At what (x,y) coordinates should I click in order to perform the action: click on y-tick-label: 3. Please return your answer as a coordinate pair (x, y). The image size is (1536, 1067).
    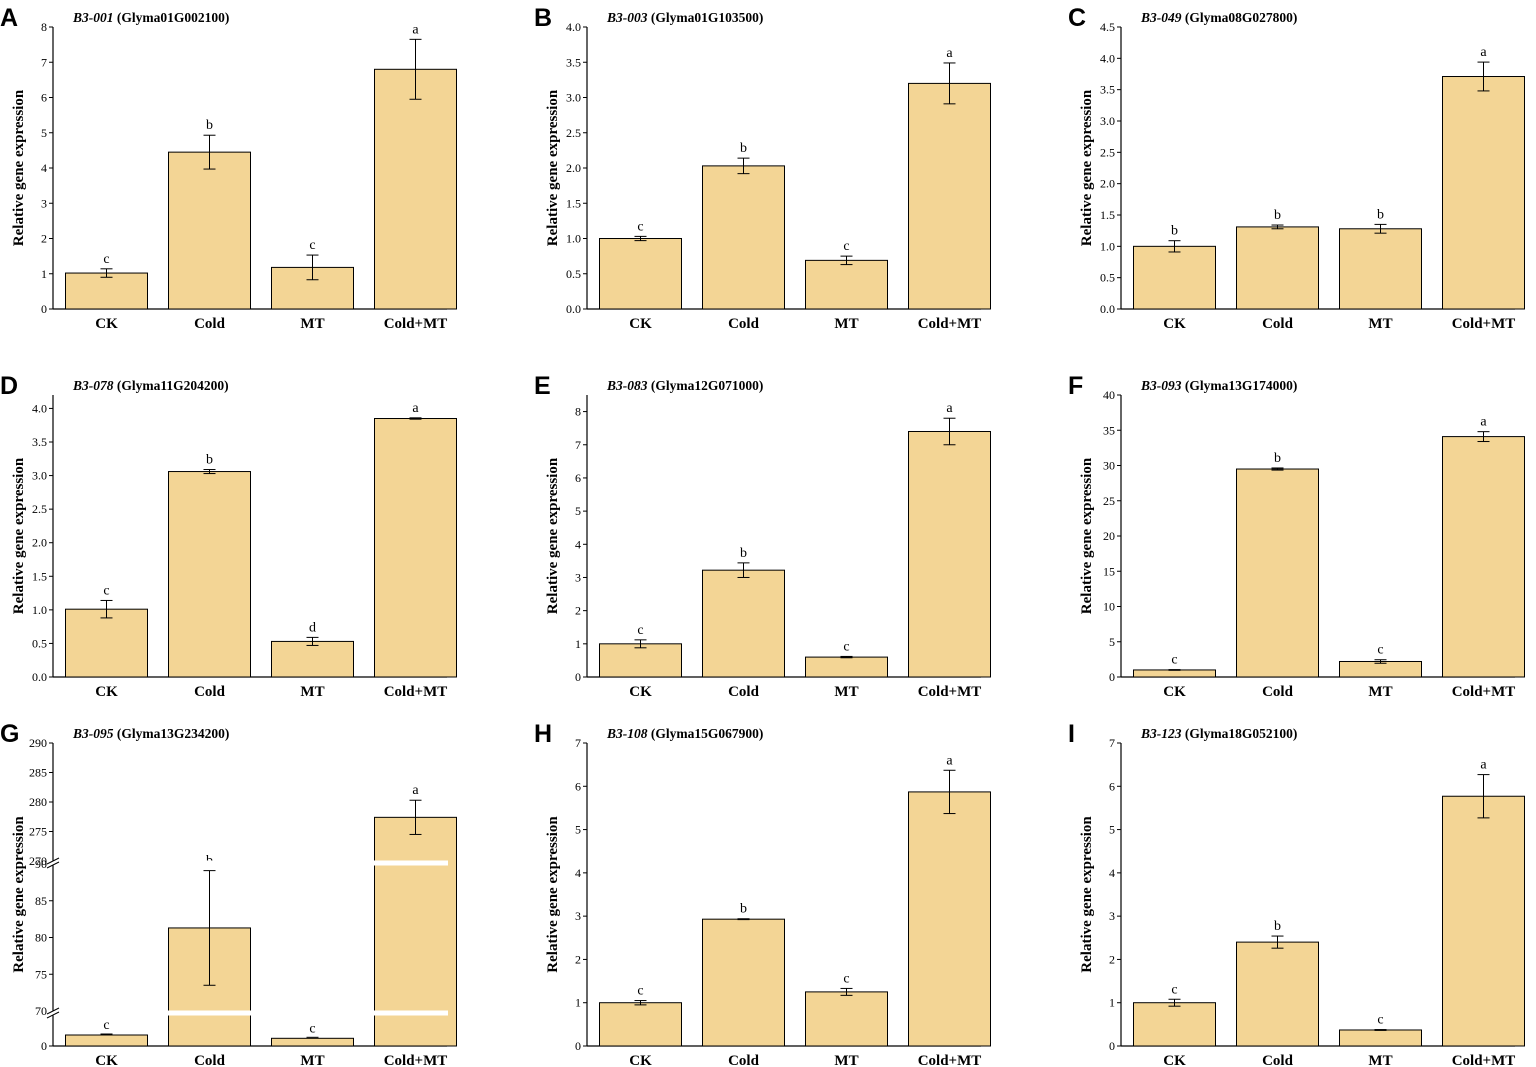
    Looking at the image, I should click on (578, 916).